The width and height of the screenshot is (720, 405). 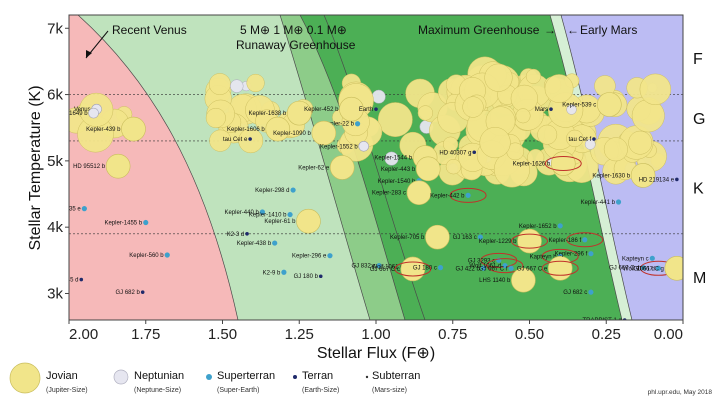 I want to click on planet-label: HD 40307 g, so click(x=455, y=153).